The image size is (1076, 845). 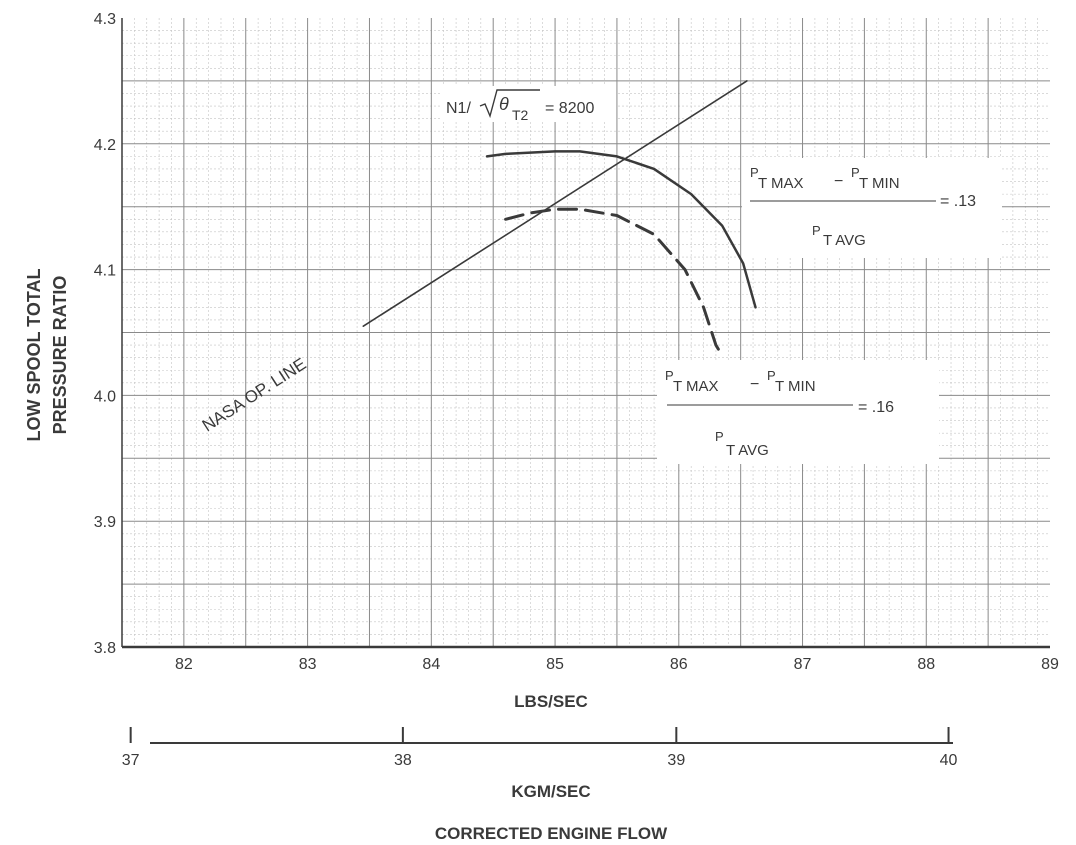 What do you see at coordinates (754, 172) in the screenshot?
I see `dist1-p1: P` at bounding box center [754, 172].